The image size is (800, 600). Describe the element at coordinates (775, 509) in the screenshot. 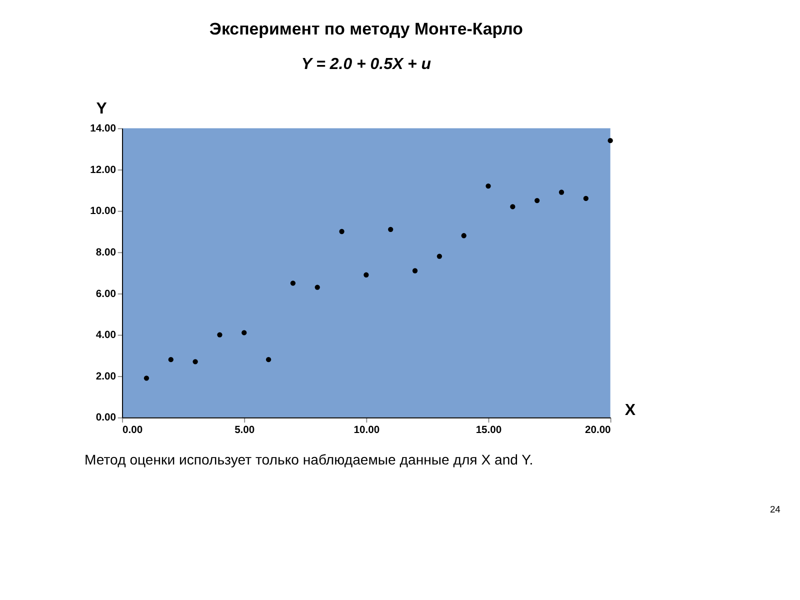

I see `text: 24` at that location.